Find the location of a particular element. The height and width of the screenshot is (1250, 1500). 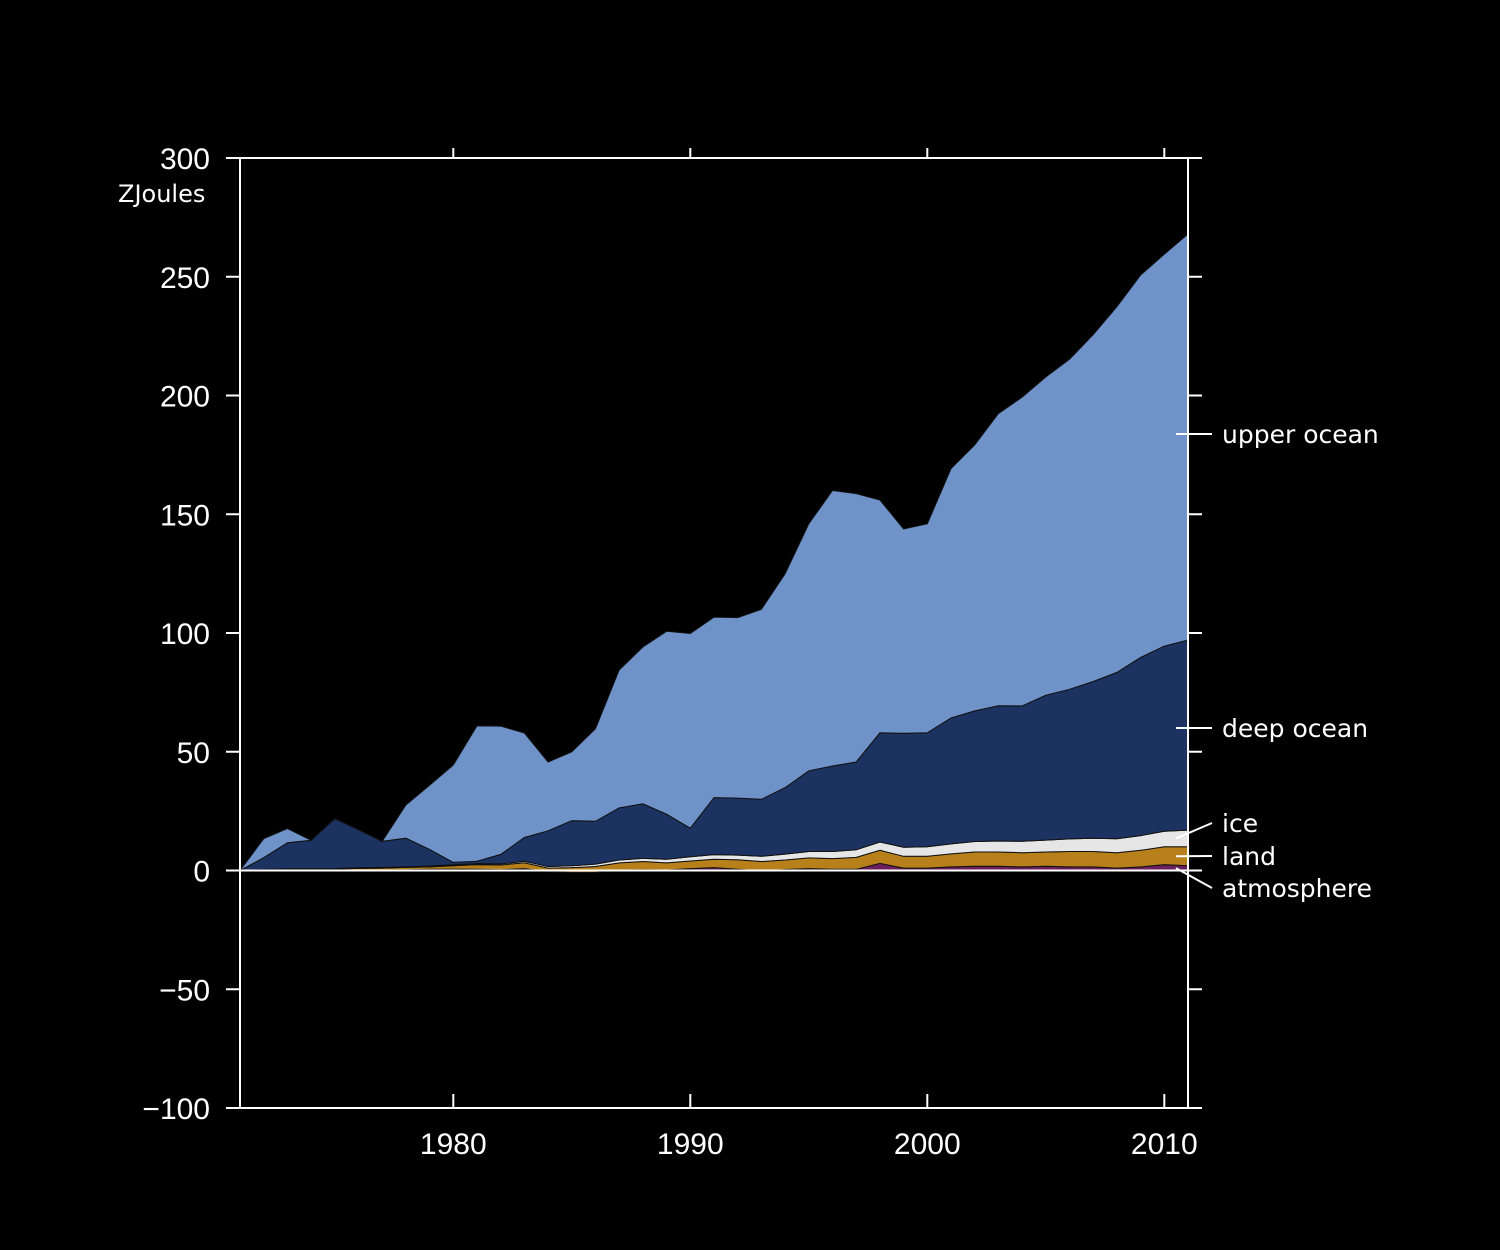

x-tick-label: 2010 is located at coordinates (1164, 1144).